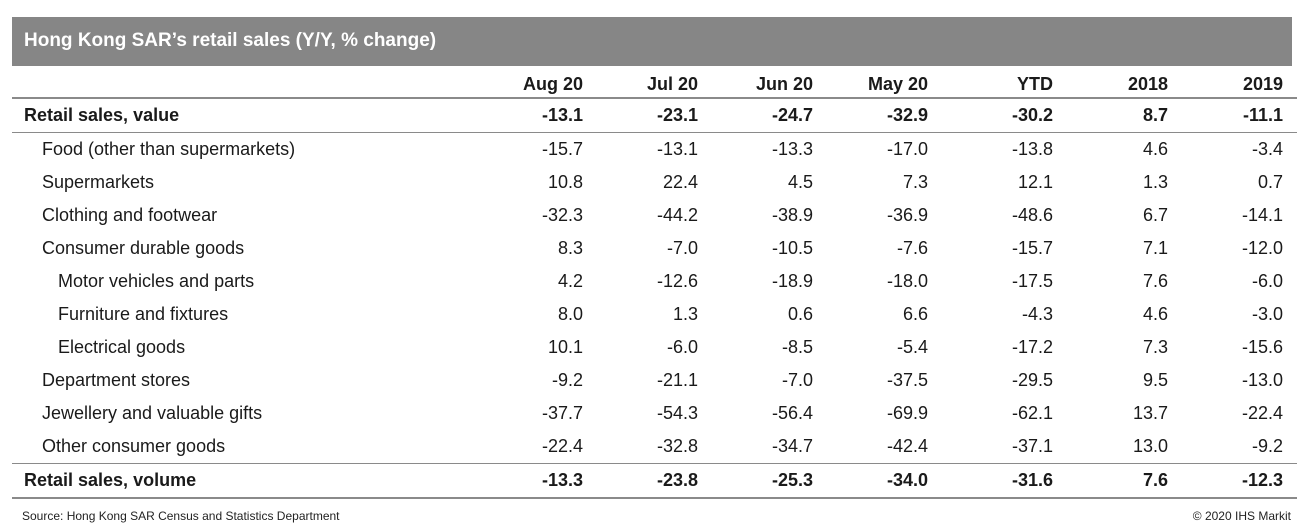 Image resolution: width=1303 pixels, height=532 pixels. Describe the element at coordinates (769, 481) in the screenshot. I see `table-cell: -25.3` at that location.